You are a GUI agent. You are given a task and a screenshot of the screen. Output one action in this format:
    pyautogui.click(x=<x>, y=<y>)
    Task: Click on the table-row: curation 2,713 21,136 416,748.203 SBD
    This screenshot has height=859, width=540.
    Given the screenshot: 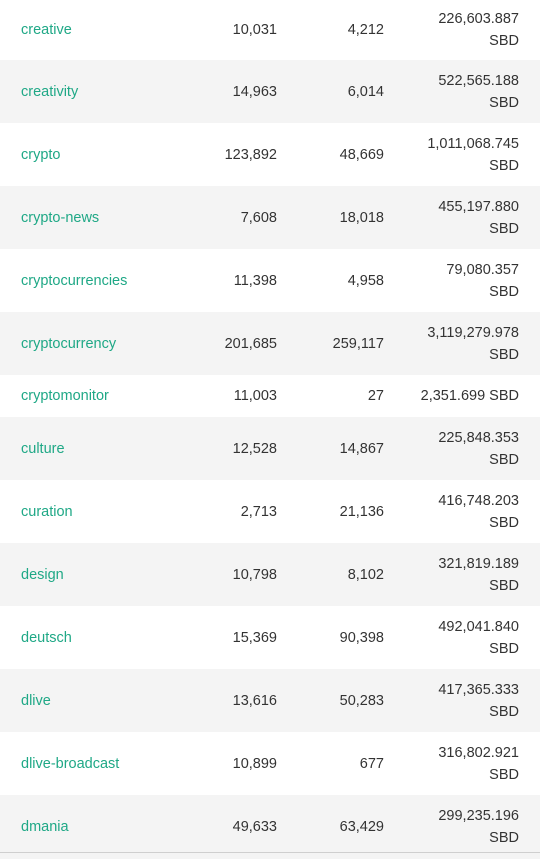 What is the action you would take?
    pyautogui.click(x=270, y=511)
    